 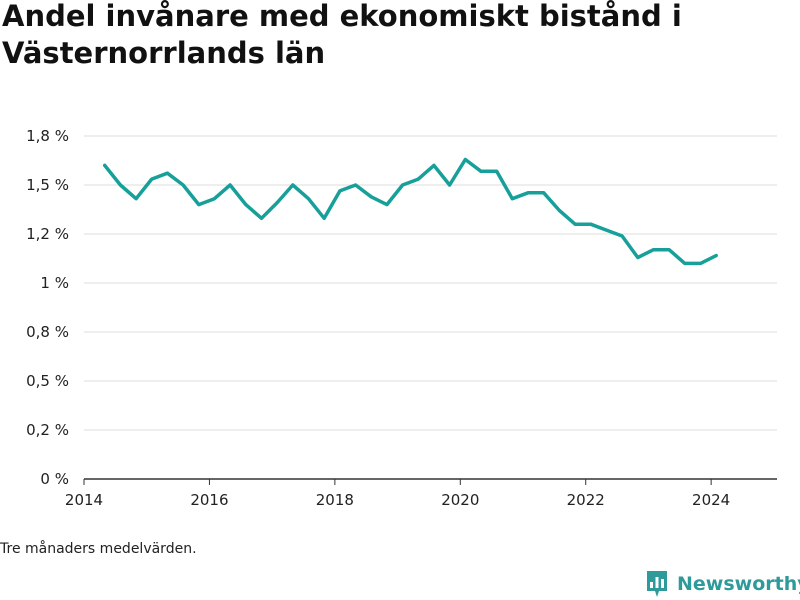 I want to click on y-tick-label-1: 0,2 %, so click(x=47, y=430).